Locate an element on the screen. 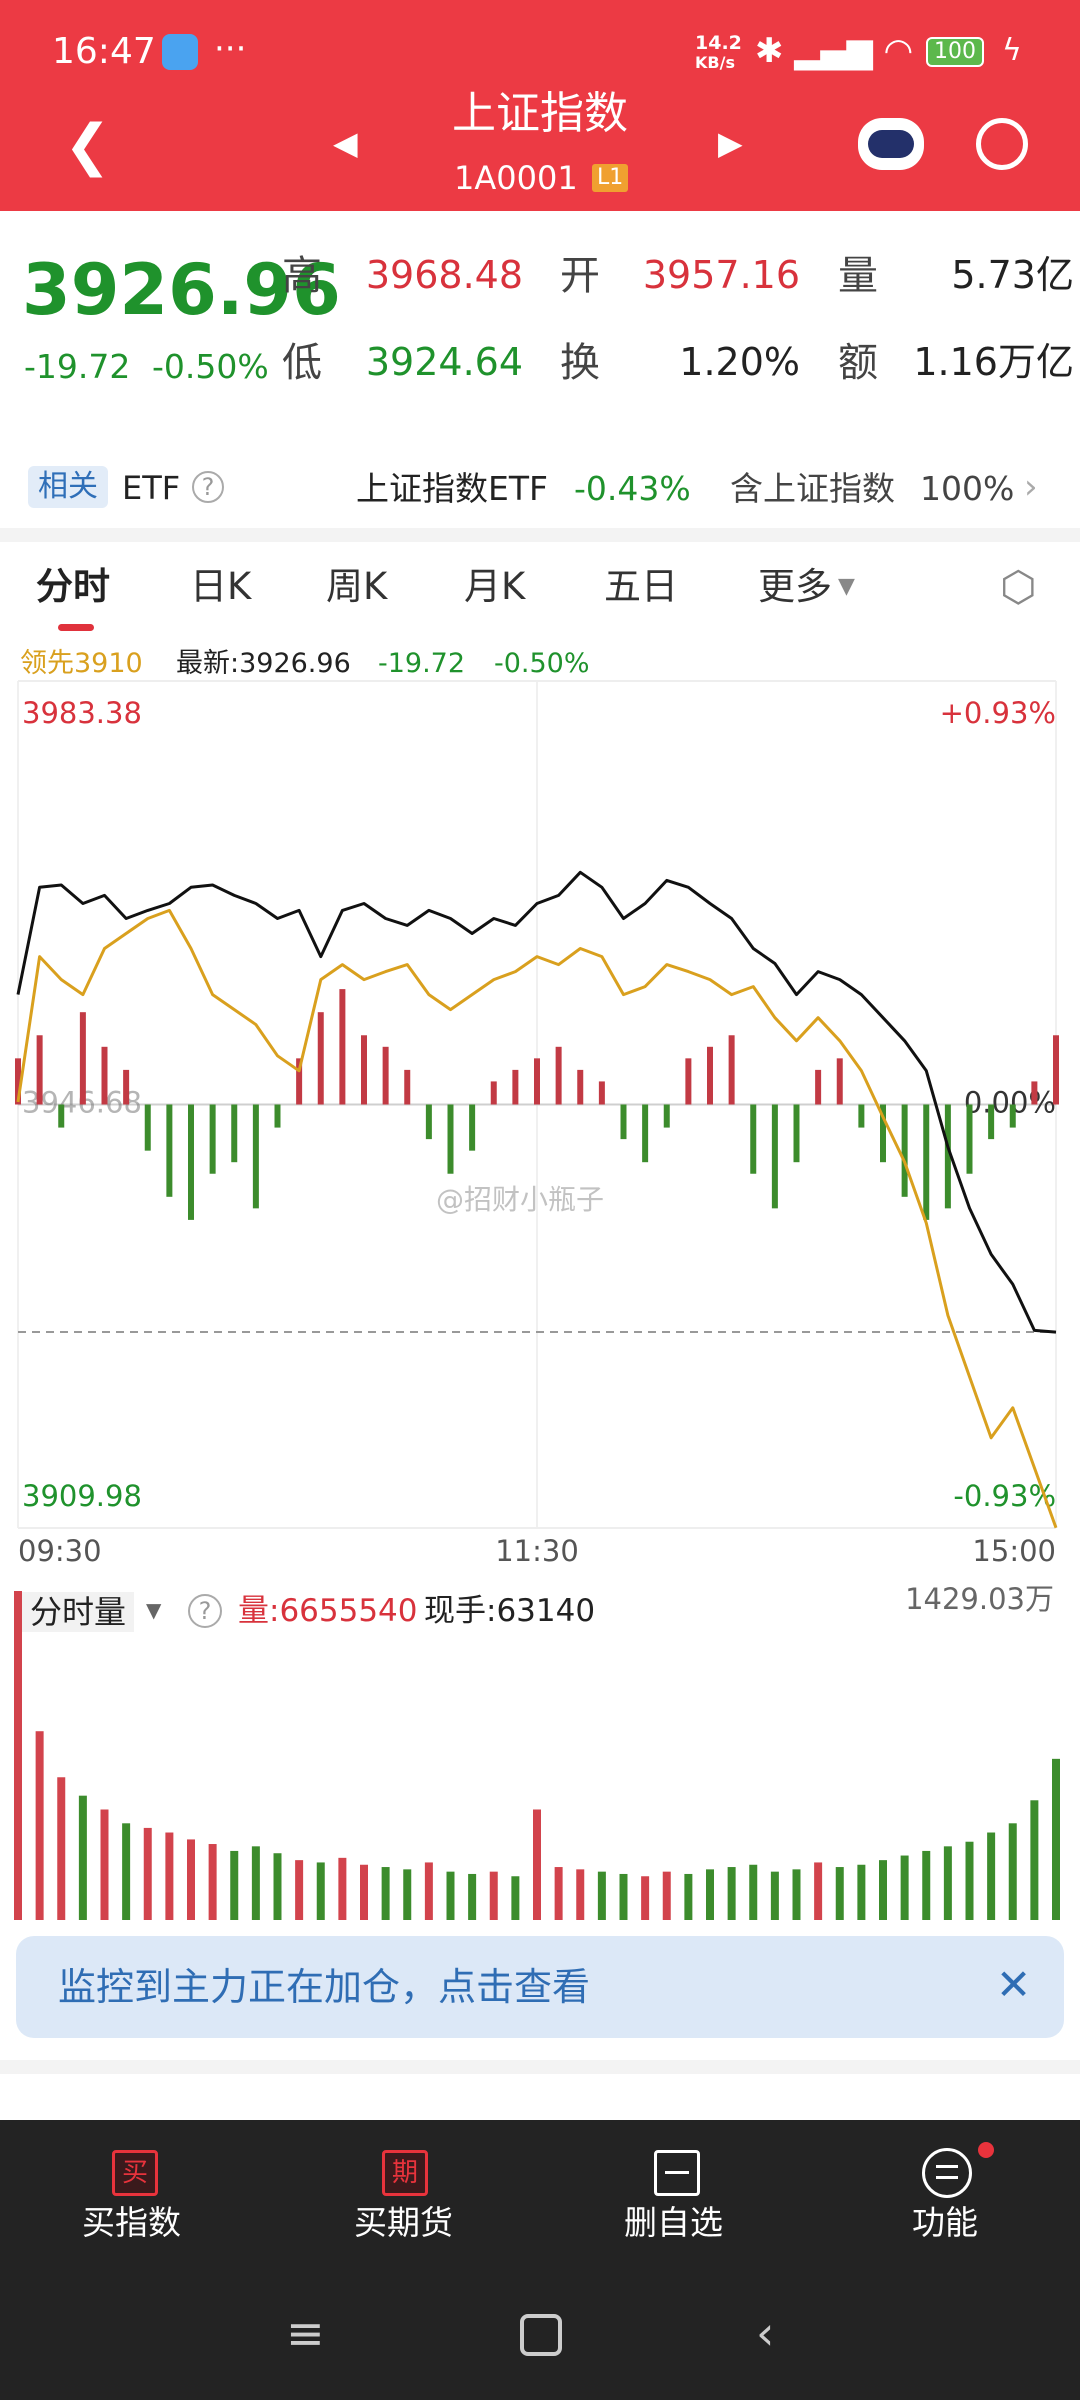 This screenshot has width=1080, height=2400. prev-button: ◀ is located at coordinates (345, 143).